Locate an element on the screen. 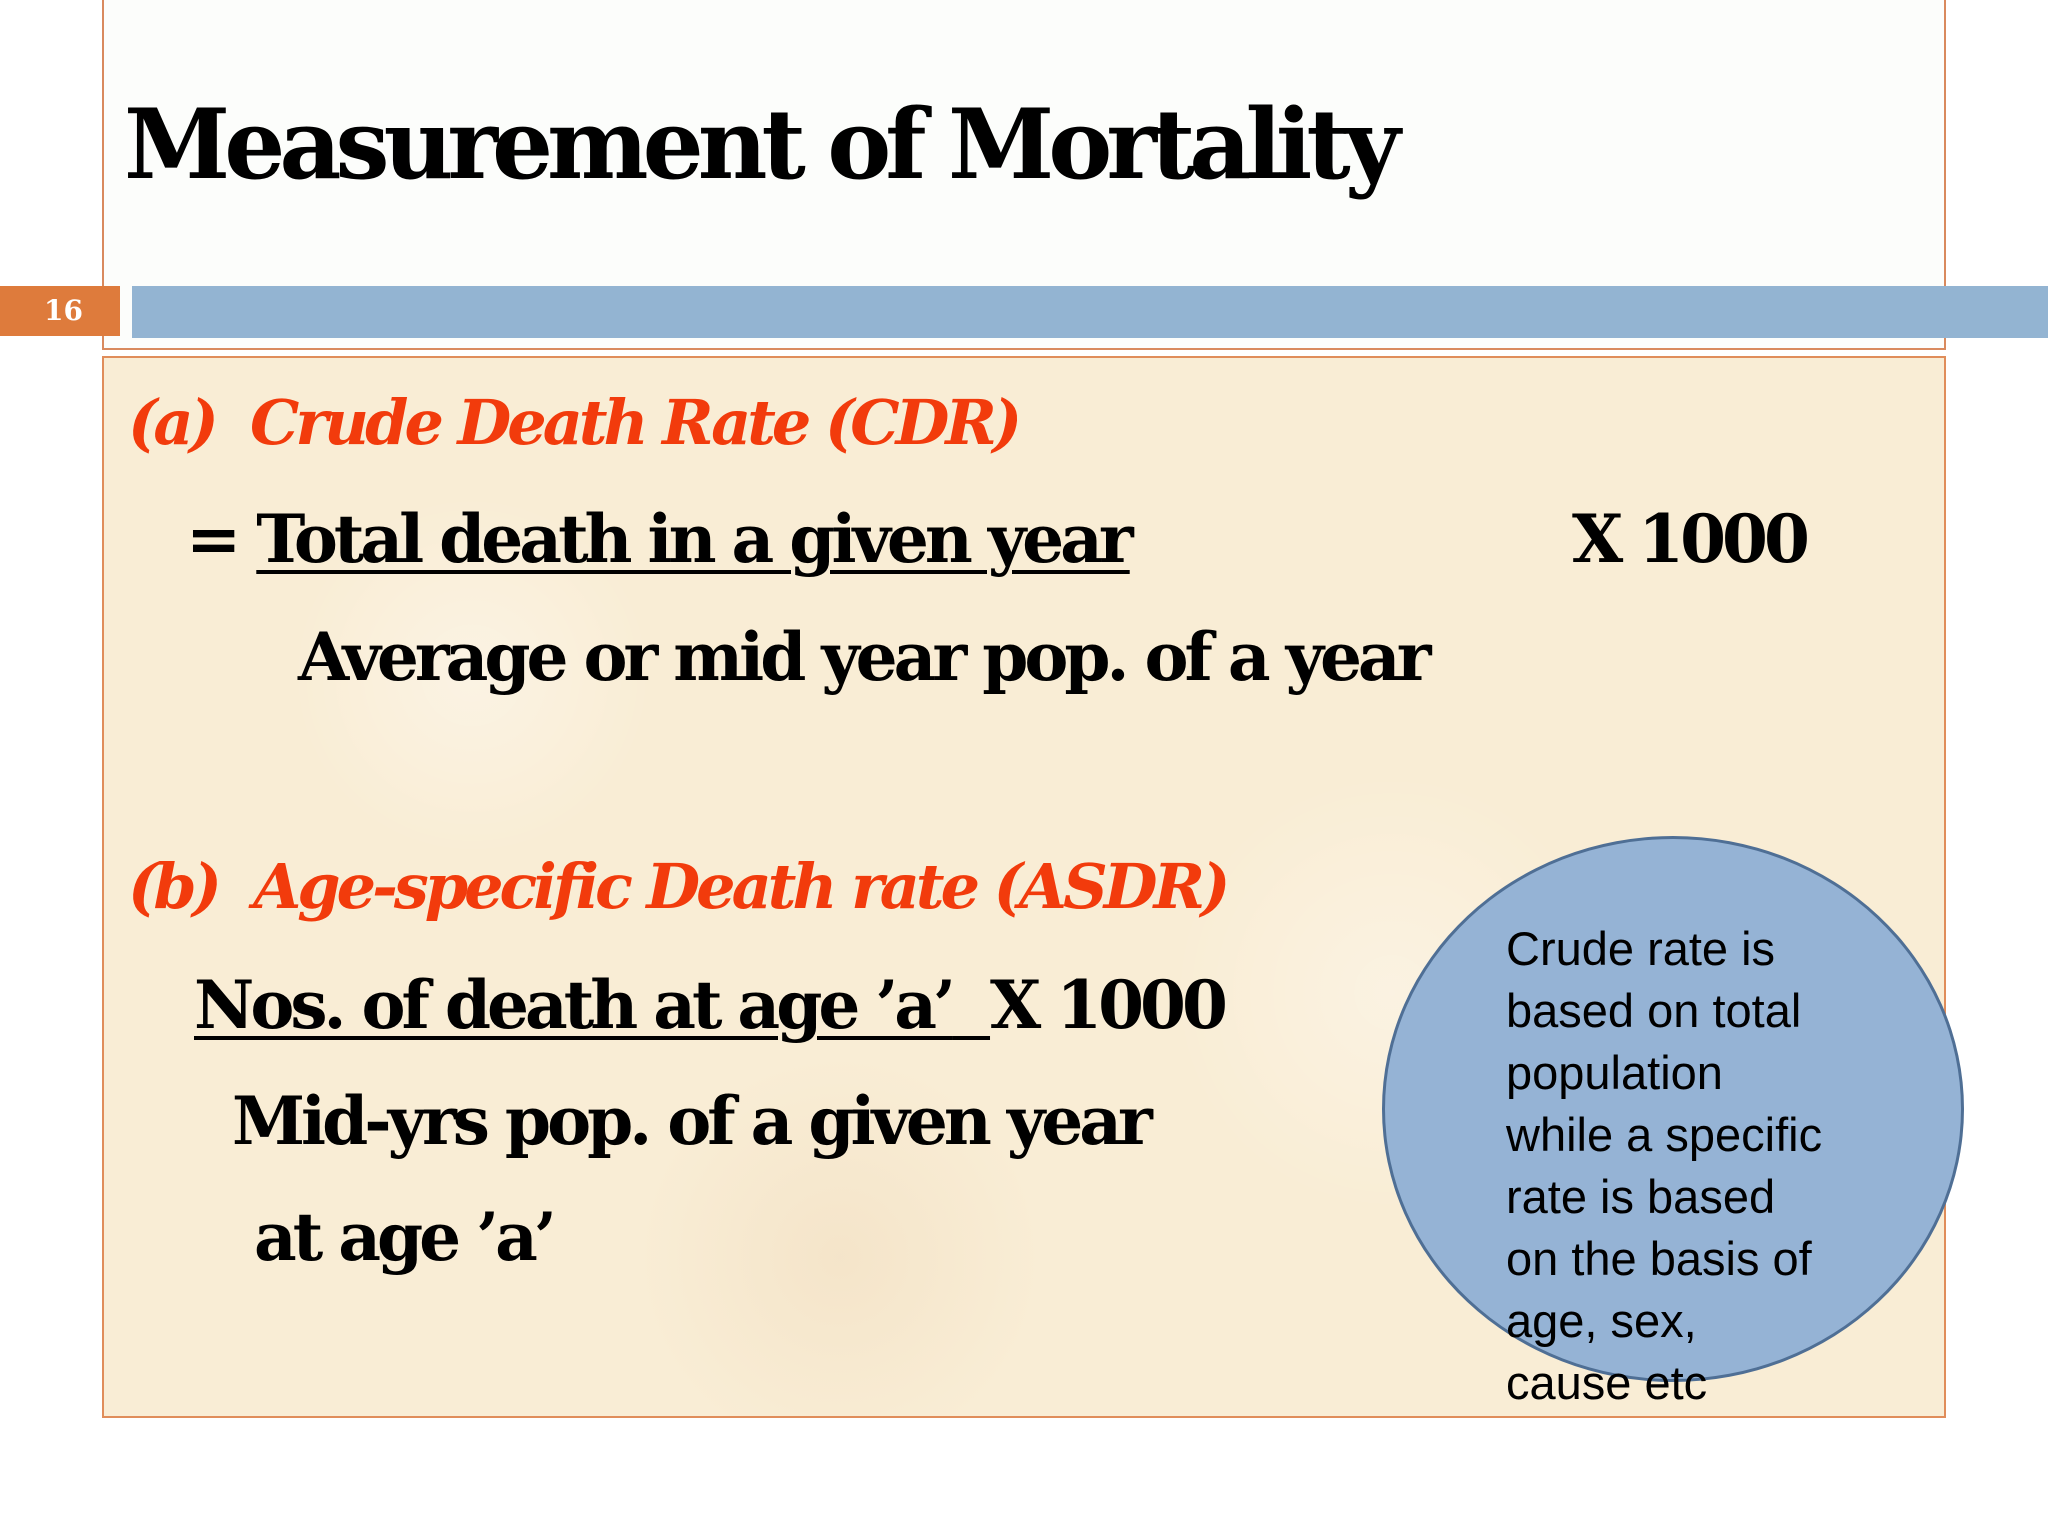 The height and width of the screenshot is (1536, 2048). accent-bar is located at coordinates (1090, 312).